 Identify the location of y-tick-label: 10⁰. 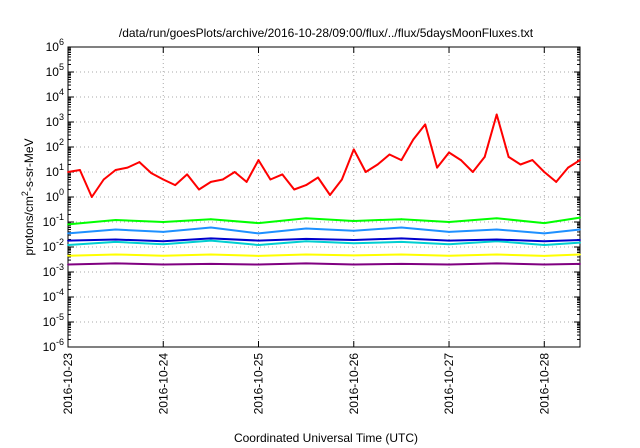
(55, 195).